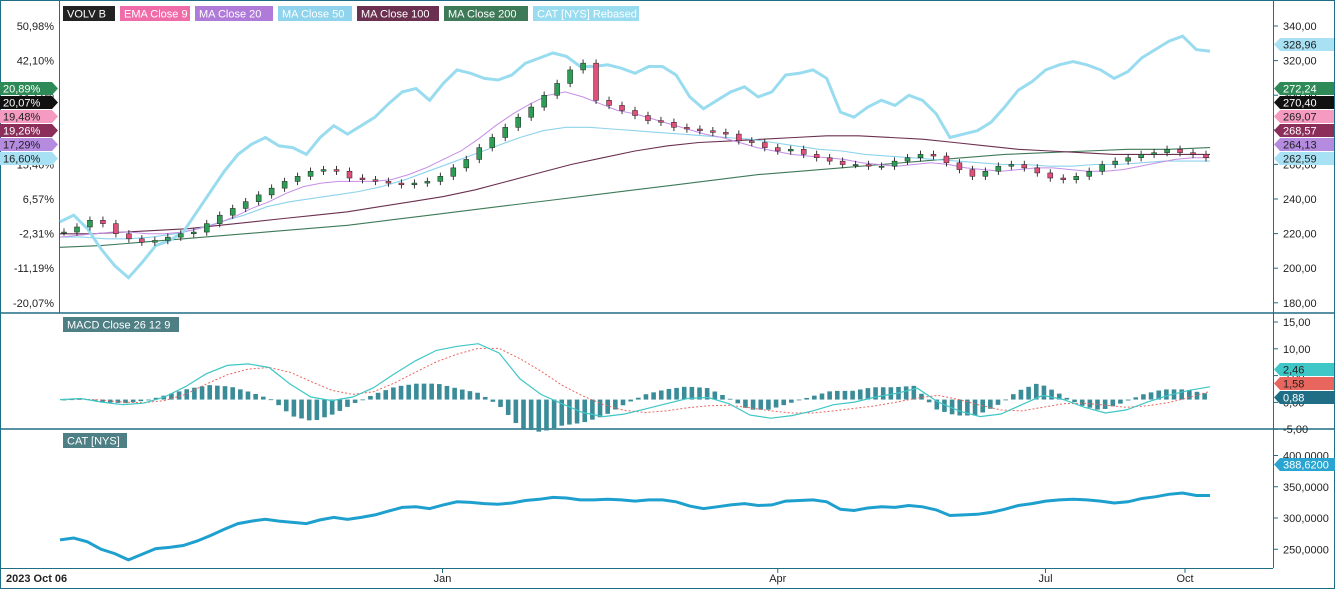  What do you see at coordinates (1300, 118) in the screenshot?
I see `right-badge-text: 269,07` at bounding box center [1300, 118].